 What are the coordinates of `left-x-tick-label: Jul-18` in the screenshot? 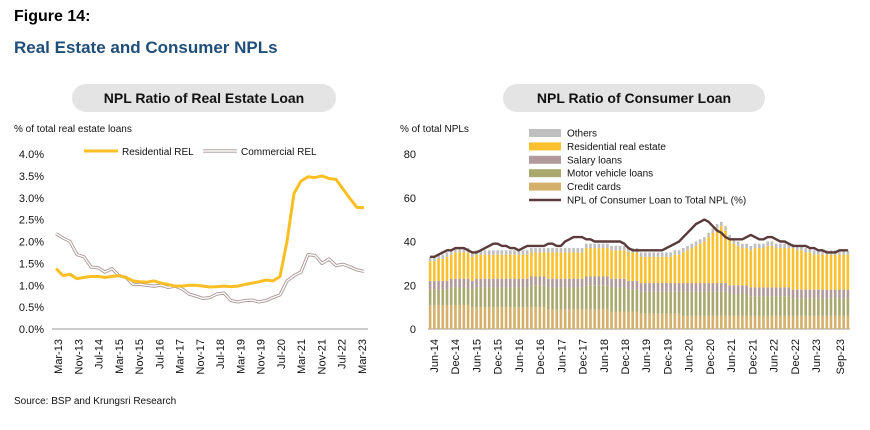 It's located at (221, 354).